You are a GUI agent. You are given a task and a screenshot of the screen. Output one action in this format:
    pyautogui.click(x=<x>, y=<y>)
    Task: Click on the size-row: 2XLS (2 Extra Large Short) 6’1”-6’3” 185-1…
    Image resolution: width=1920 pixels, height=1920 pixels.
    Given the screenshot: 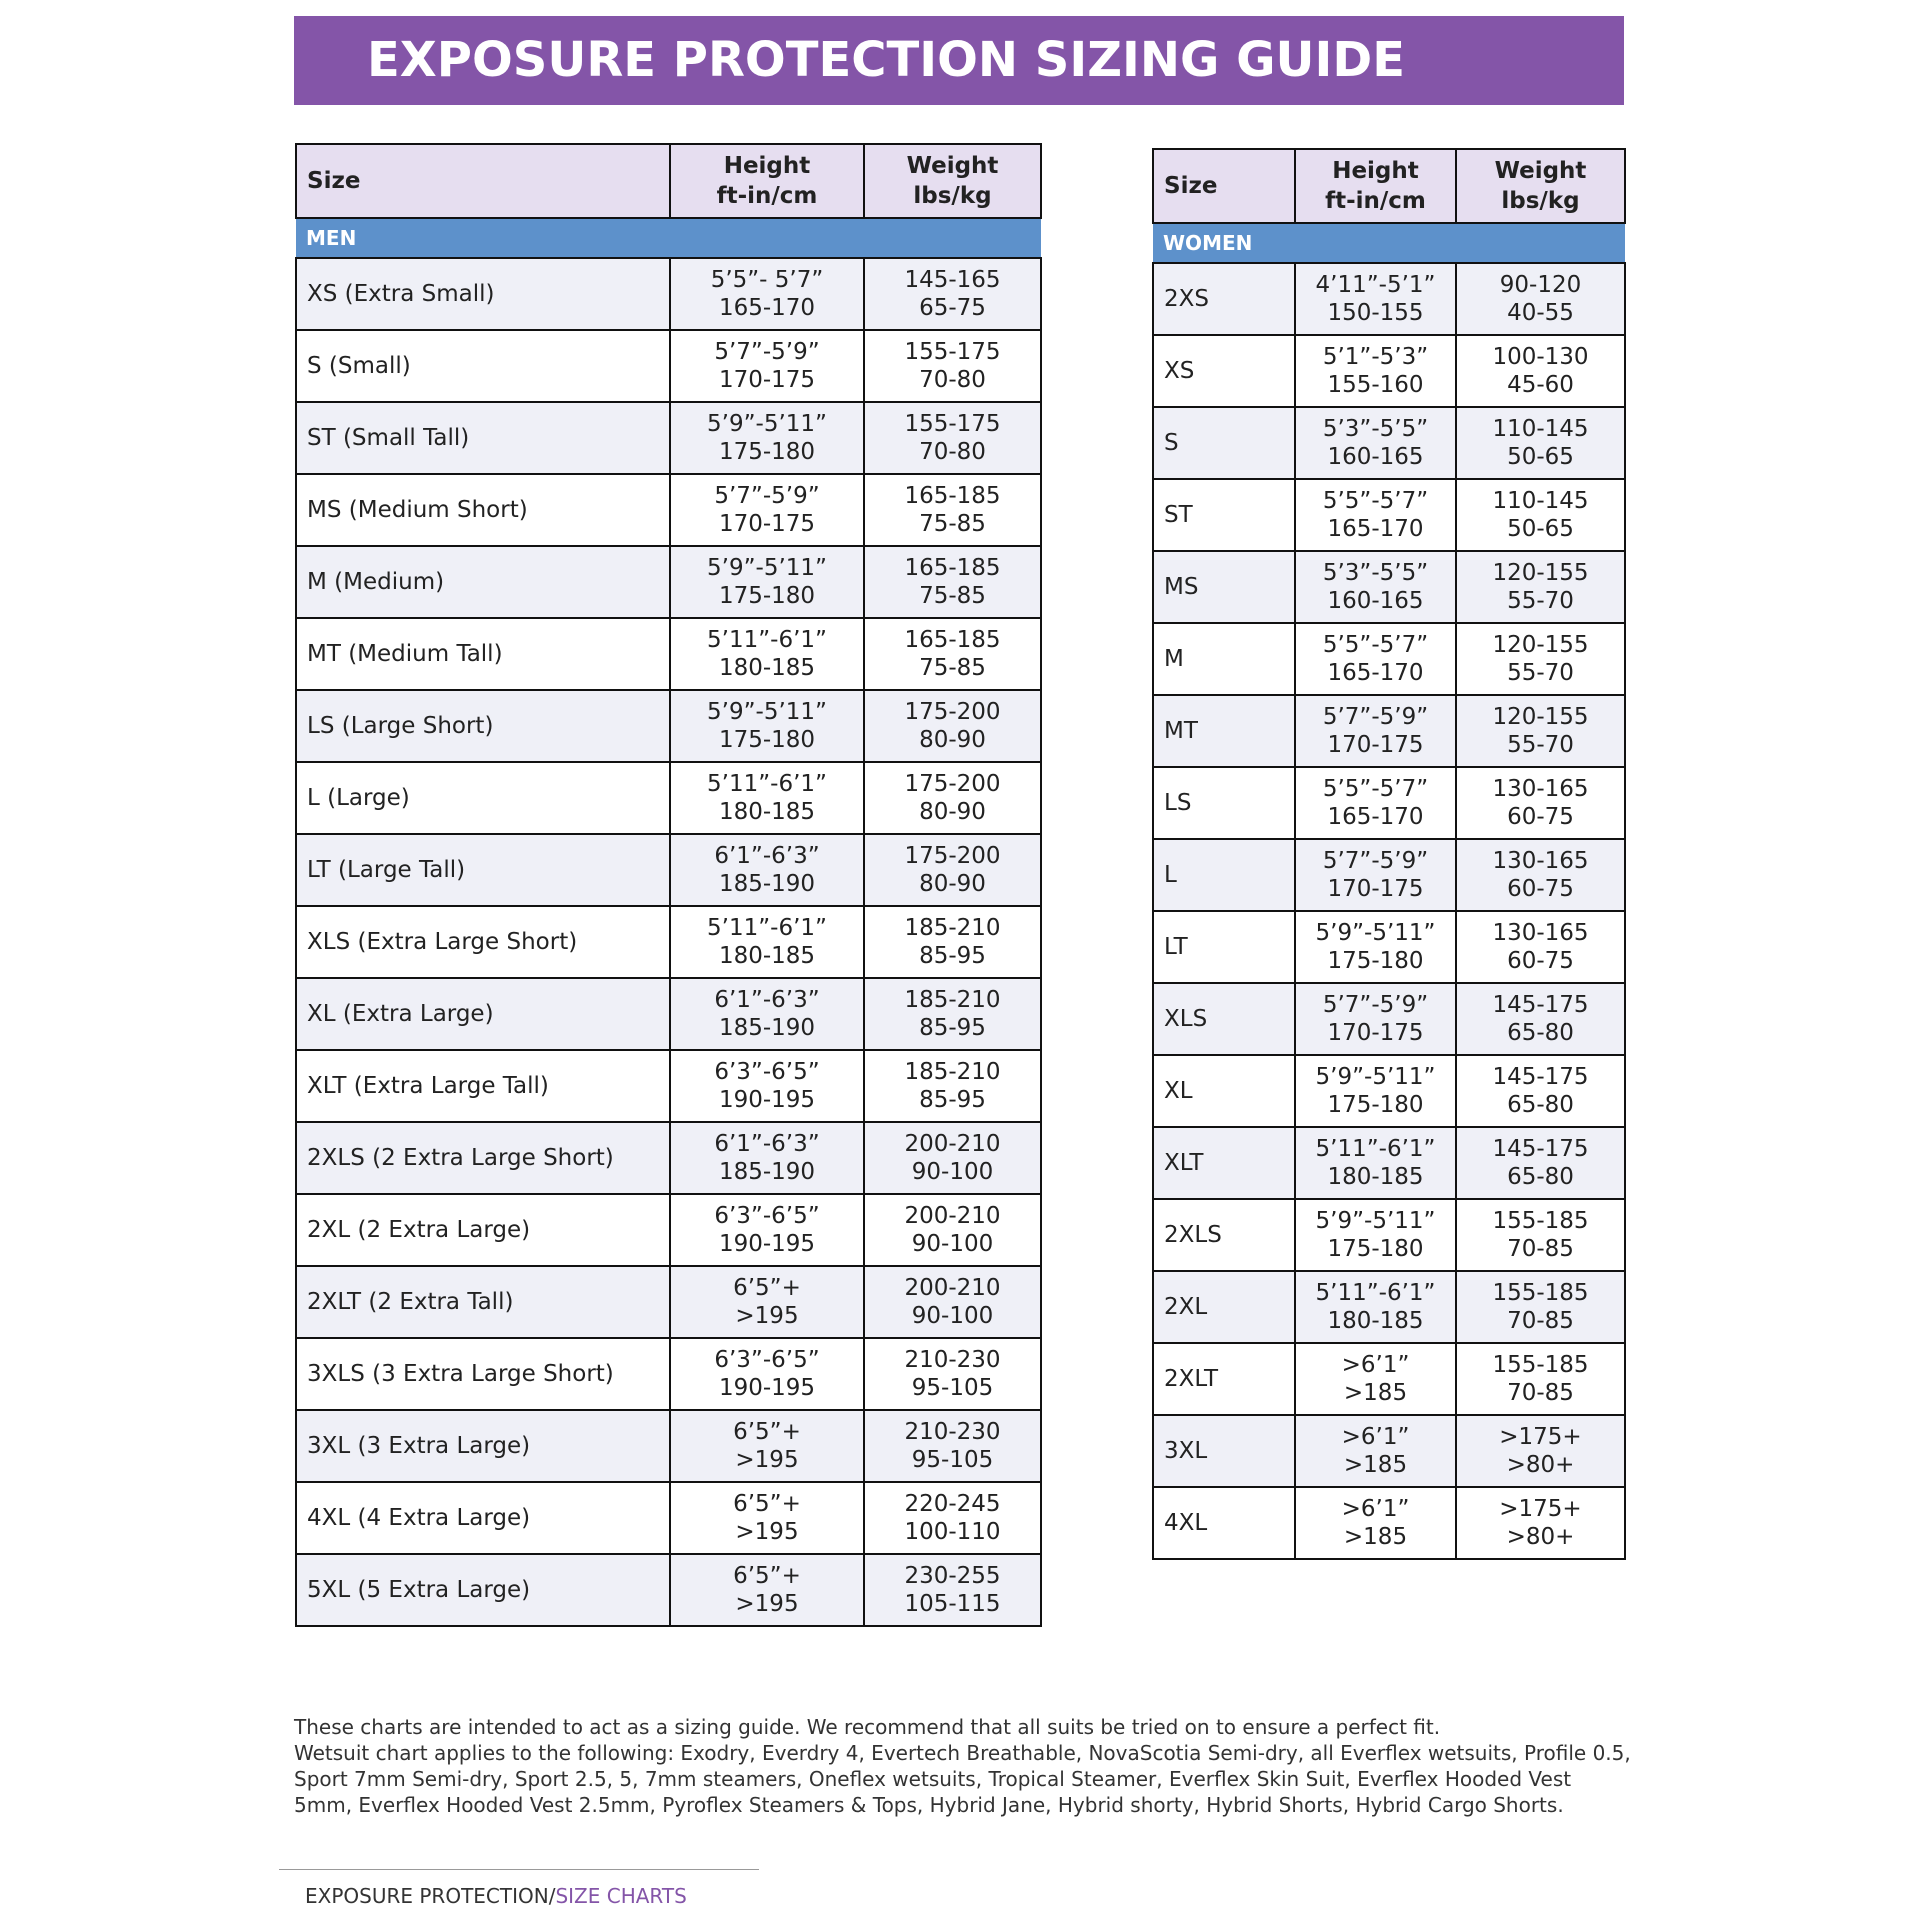 What is the action you would take?
    pyautogui.click(x=668, y=1158)
    